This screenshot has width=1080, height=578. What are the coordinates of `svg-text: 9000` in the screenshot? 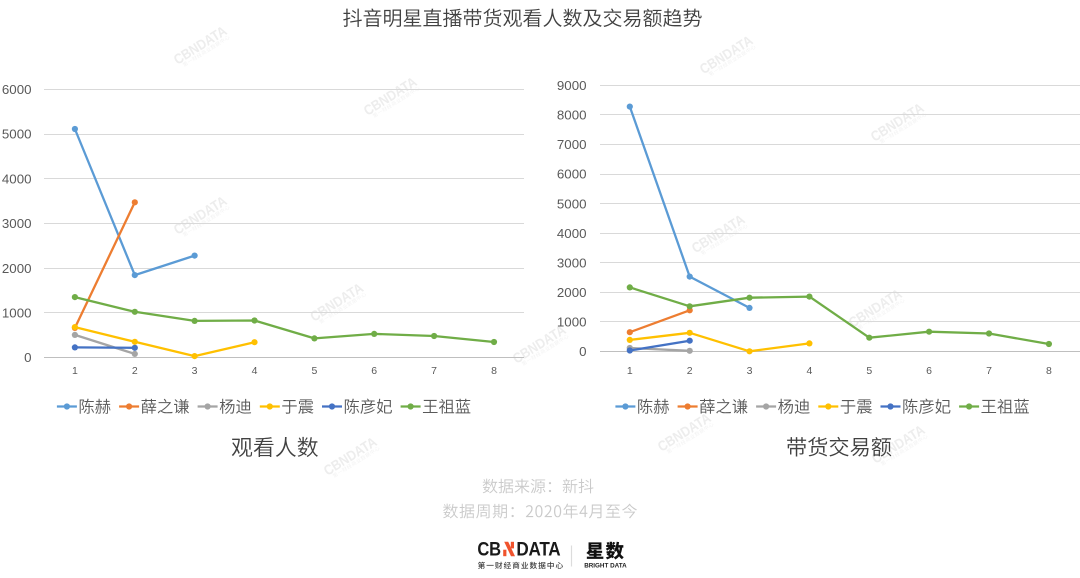 It's located at (572, 85).